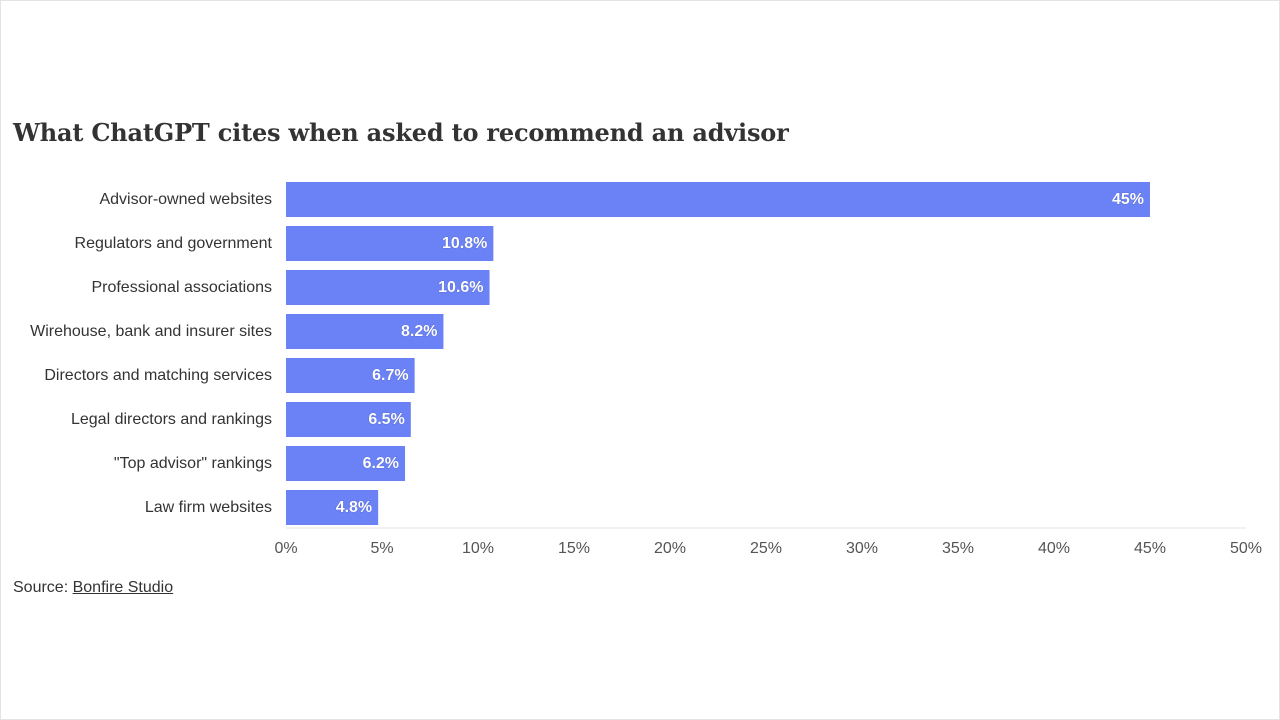  Describe the element at coordinates (193, 463) in the screenshot. I see `category-label: "Top advisor" rankings` at that location.